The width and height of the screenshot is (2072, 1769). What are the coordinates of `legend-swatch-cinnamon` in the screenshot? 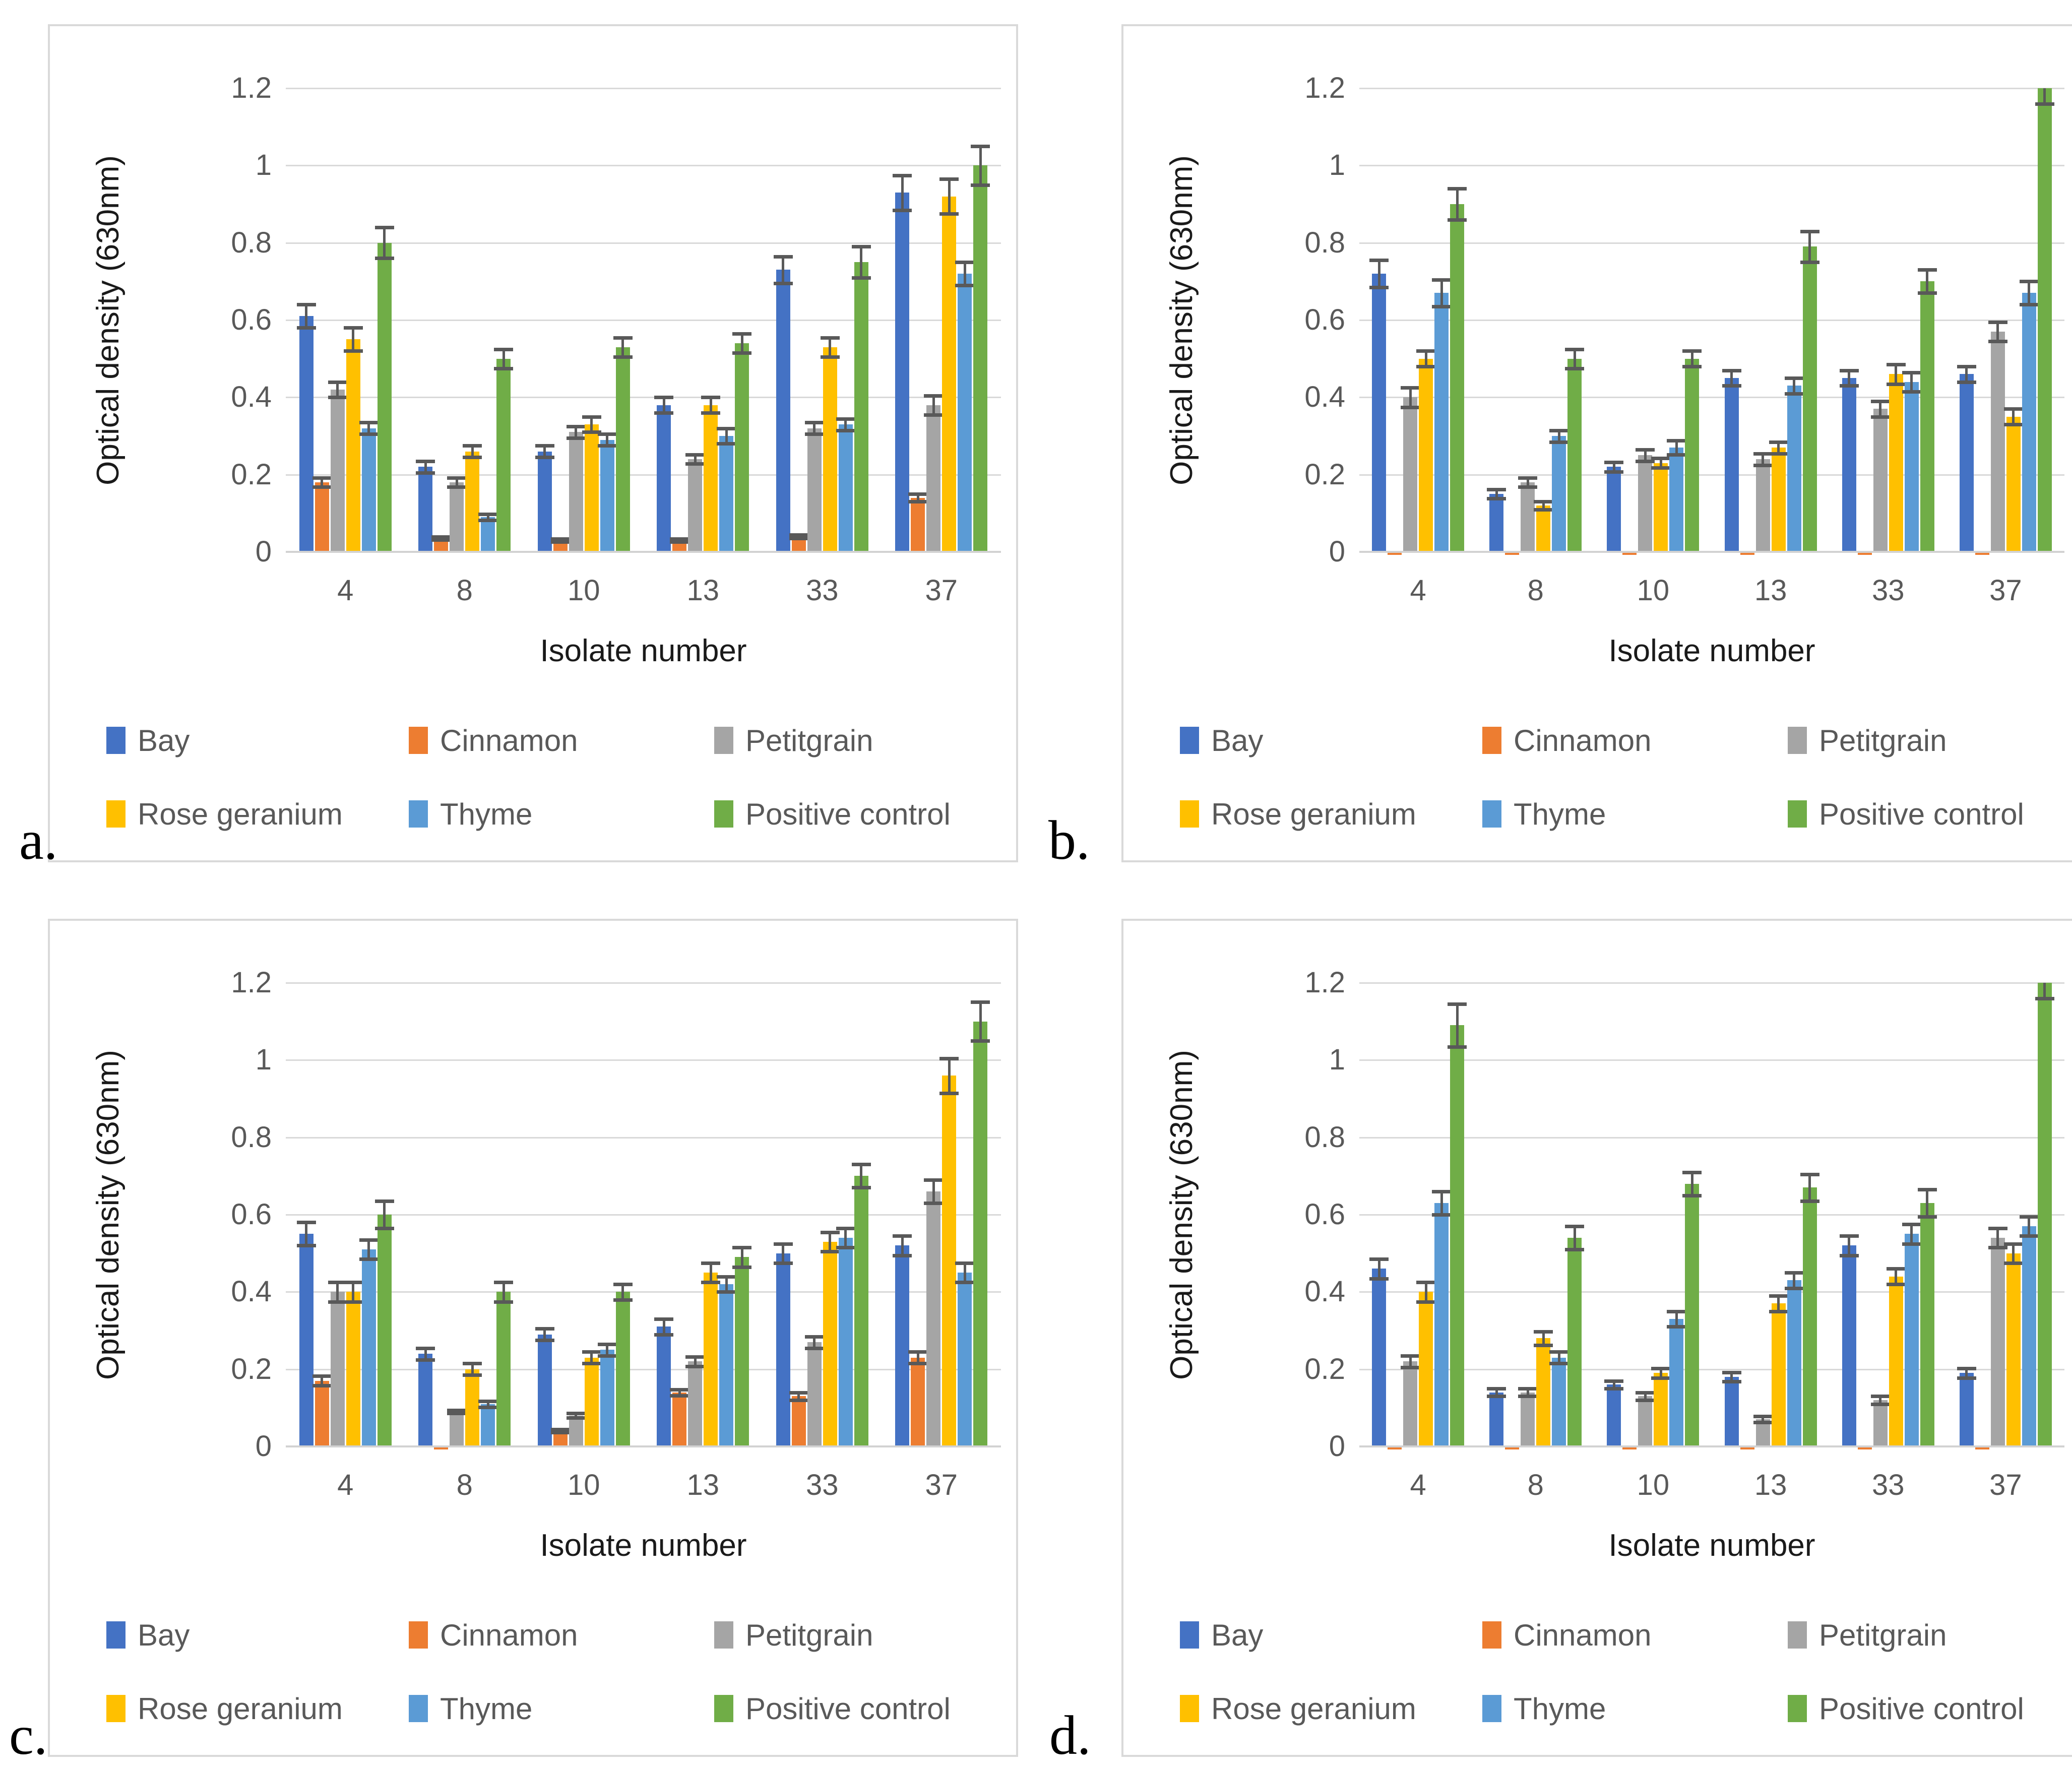 It's located at (418, 1635).